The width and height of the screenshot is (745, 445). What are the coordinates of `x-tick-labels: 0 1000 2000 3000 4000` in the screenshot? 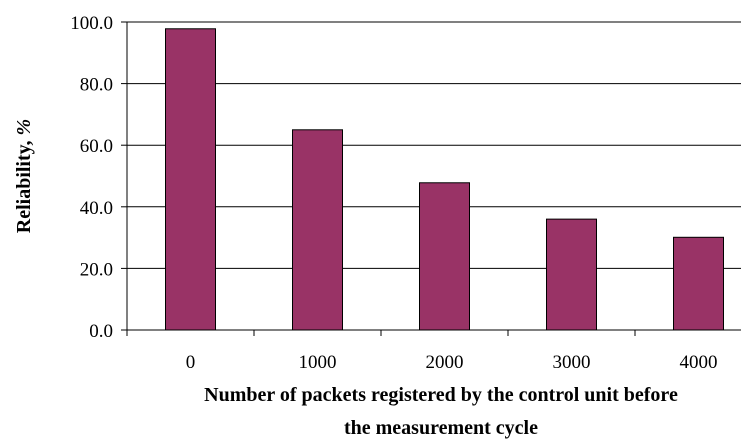 It's located at (422, 351).